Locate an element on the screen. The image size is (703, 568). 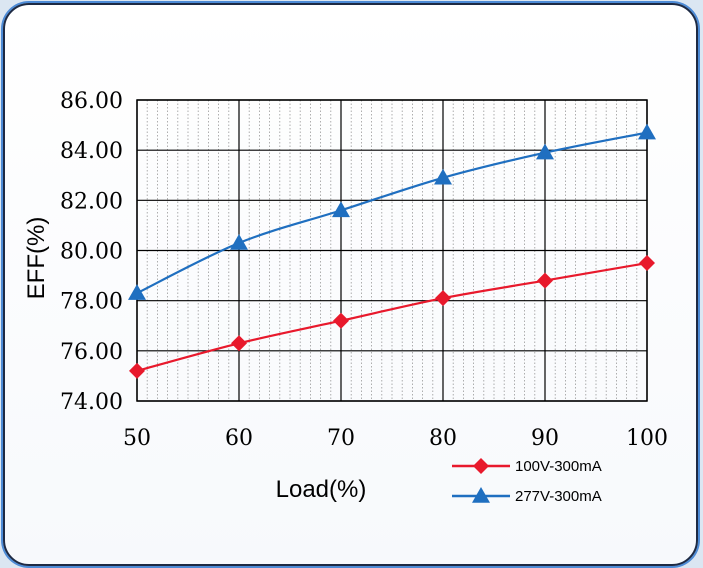
series-line is located at coordinates (392, 316).